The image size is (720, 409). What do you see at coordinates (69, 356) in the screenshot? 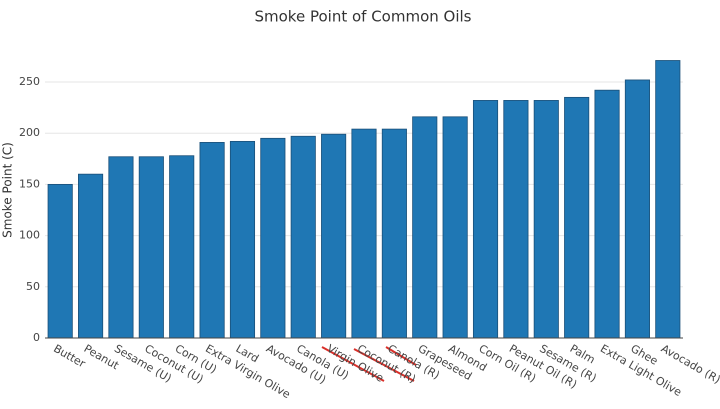
I see `x-tick-label: Butter` at bounding box center [69, 356].